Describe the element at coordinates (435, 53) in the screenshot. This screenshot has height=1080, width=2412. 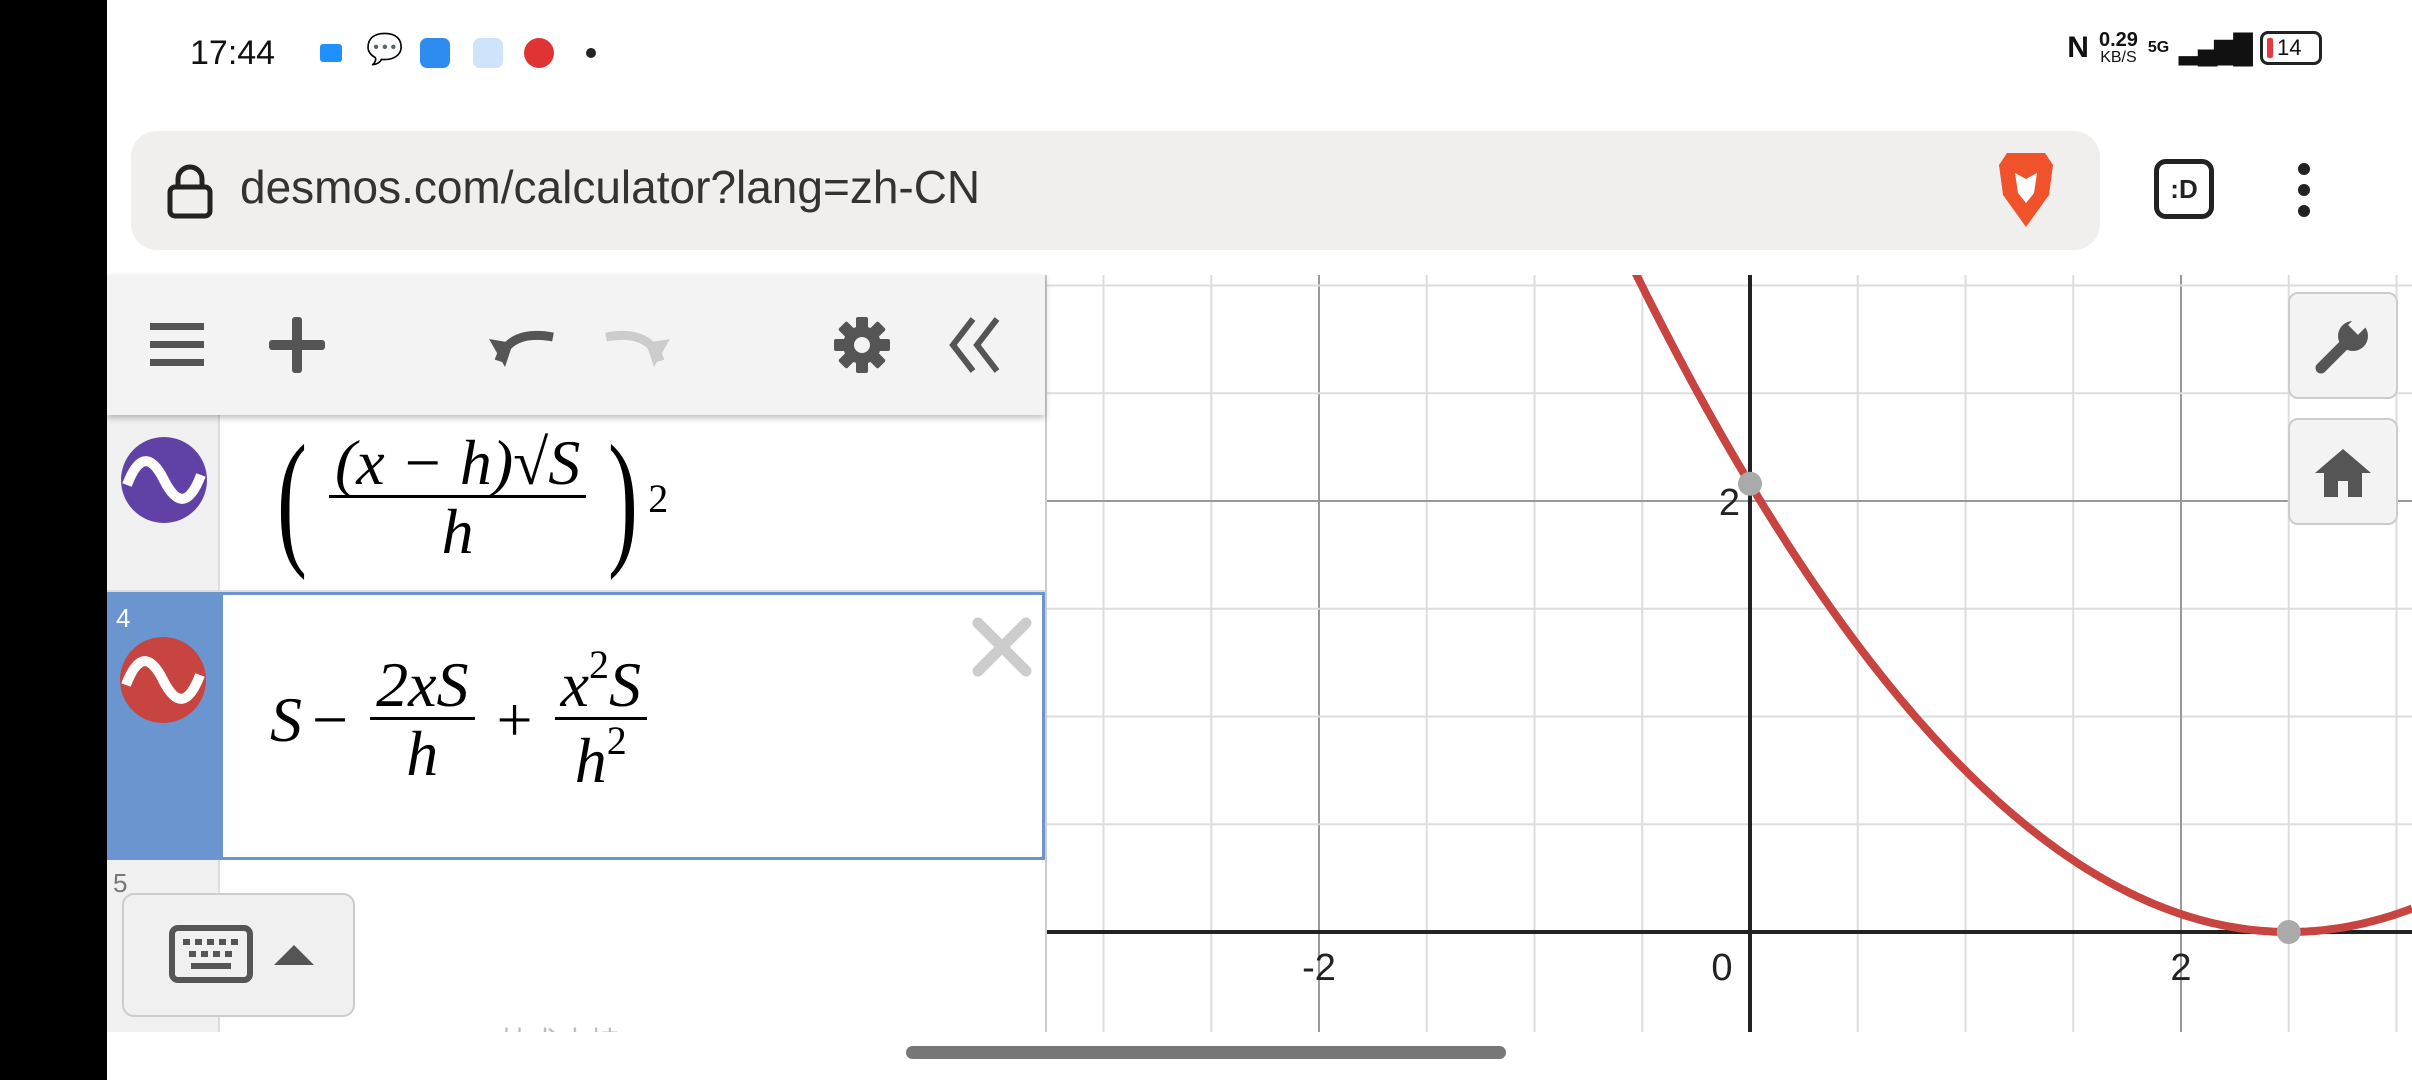
I see `weather-icon` at that location.